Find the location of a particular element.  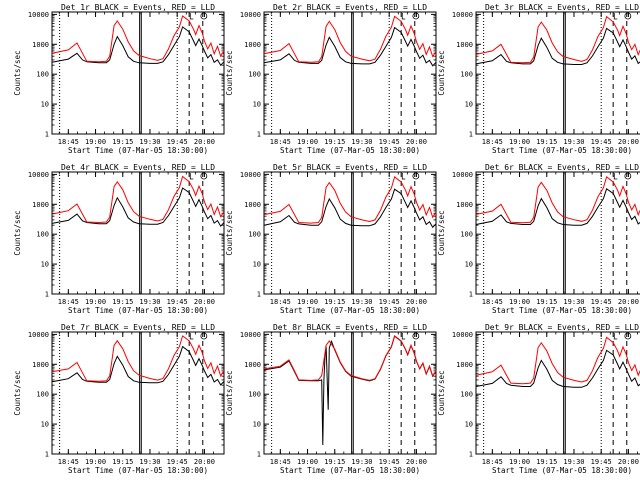

panel-title: Det 3r BLACK = Events, RED = LLD is located at coordinates (562, 7).